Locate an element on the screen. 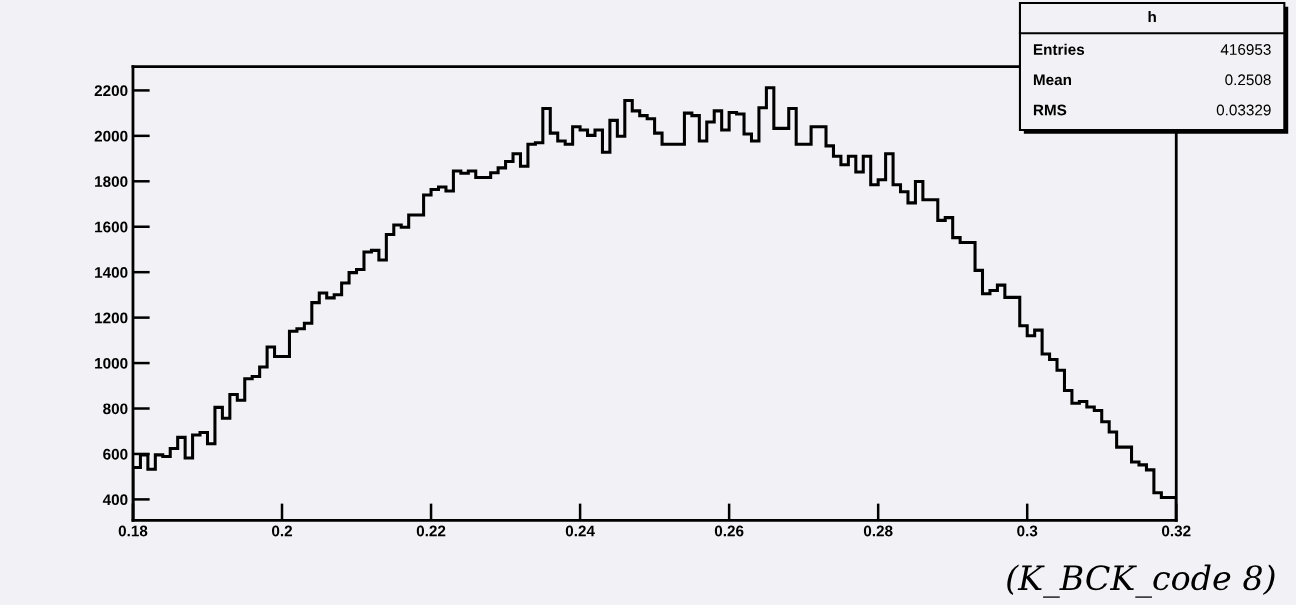 Image resolution: width=1296 pixels, height=605 pixels. text: 0.03329 is located at coordinates (1243, 110).